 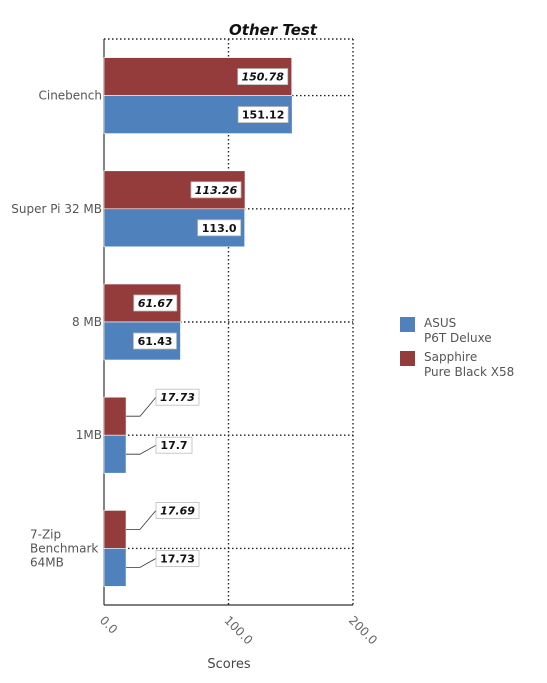 I want to click on x-tick-label: 200.0, so click(x=363, y=630).